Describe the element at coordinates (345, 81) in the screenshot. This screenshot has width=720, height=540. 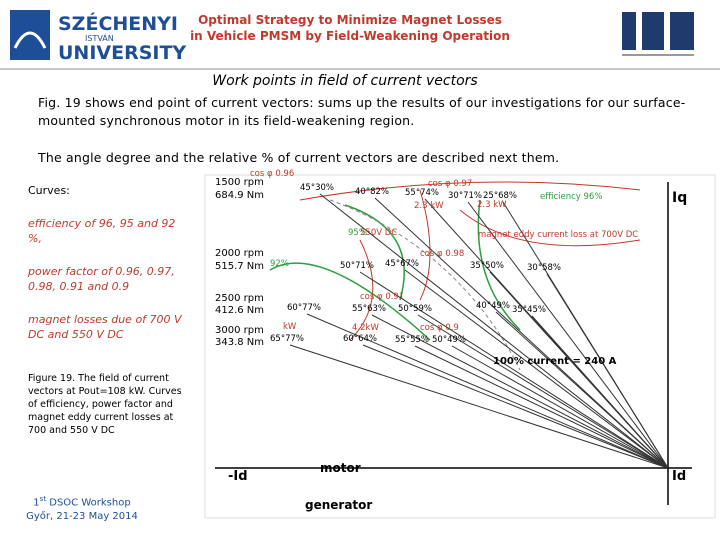
I see `subtitle: Work points in field of current vectors` at that location.